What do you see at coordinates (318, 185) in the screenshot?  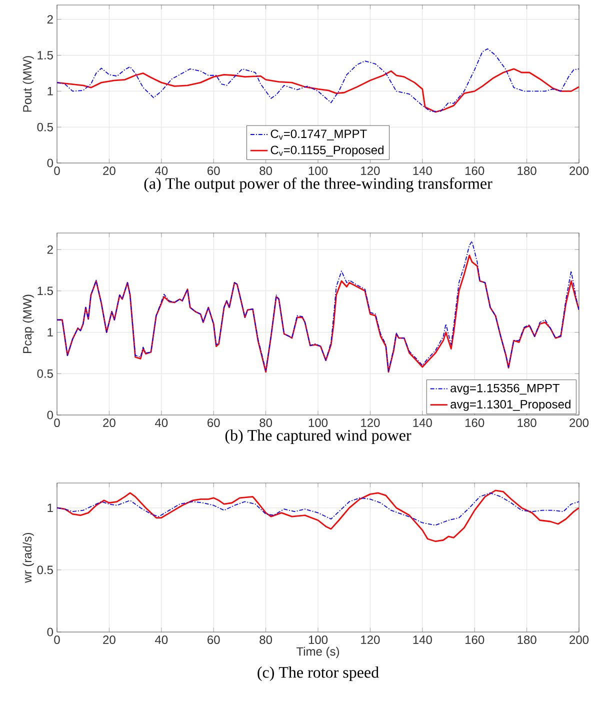 I see `text: (a) The output power of the three-winding transformer` at bounding box center [318, 185].